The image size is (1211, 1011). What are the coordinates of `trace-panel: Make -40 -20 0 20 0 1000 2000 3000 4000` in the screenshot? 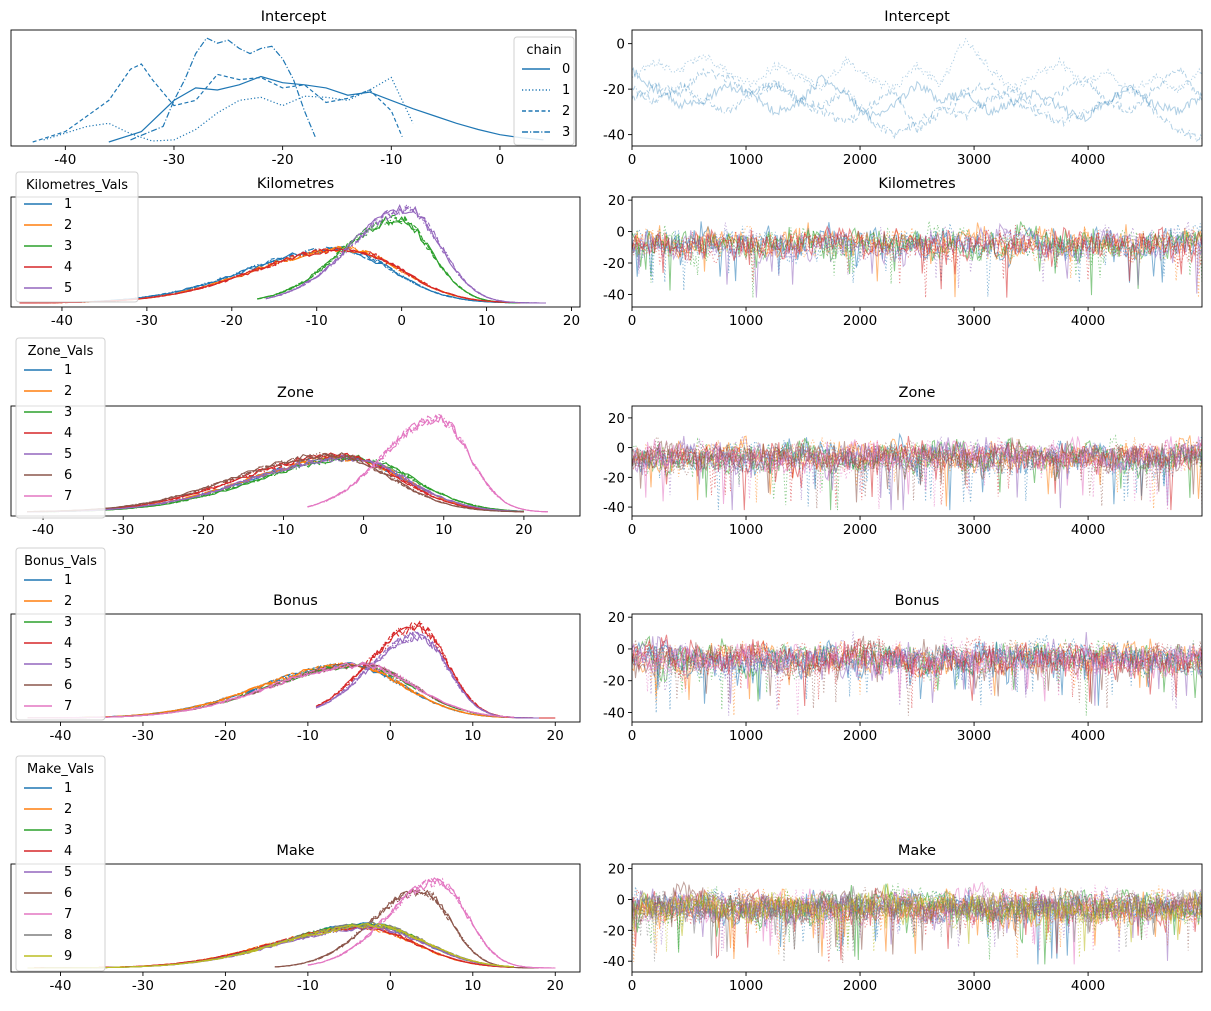 It's located at (903, 918).